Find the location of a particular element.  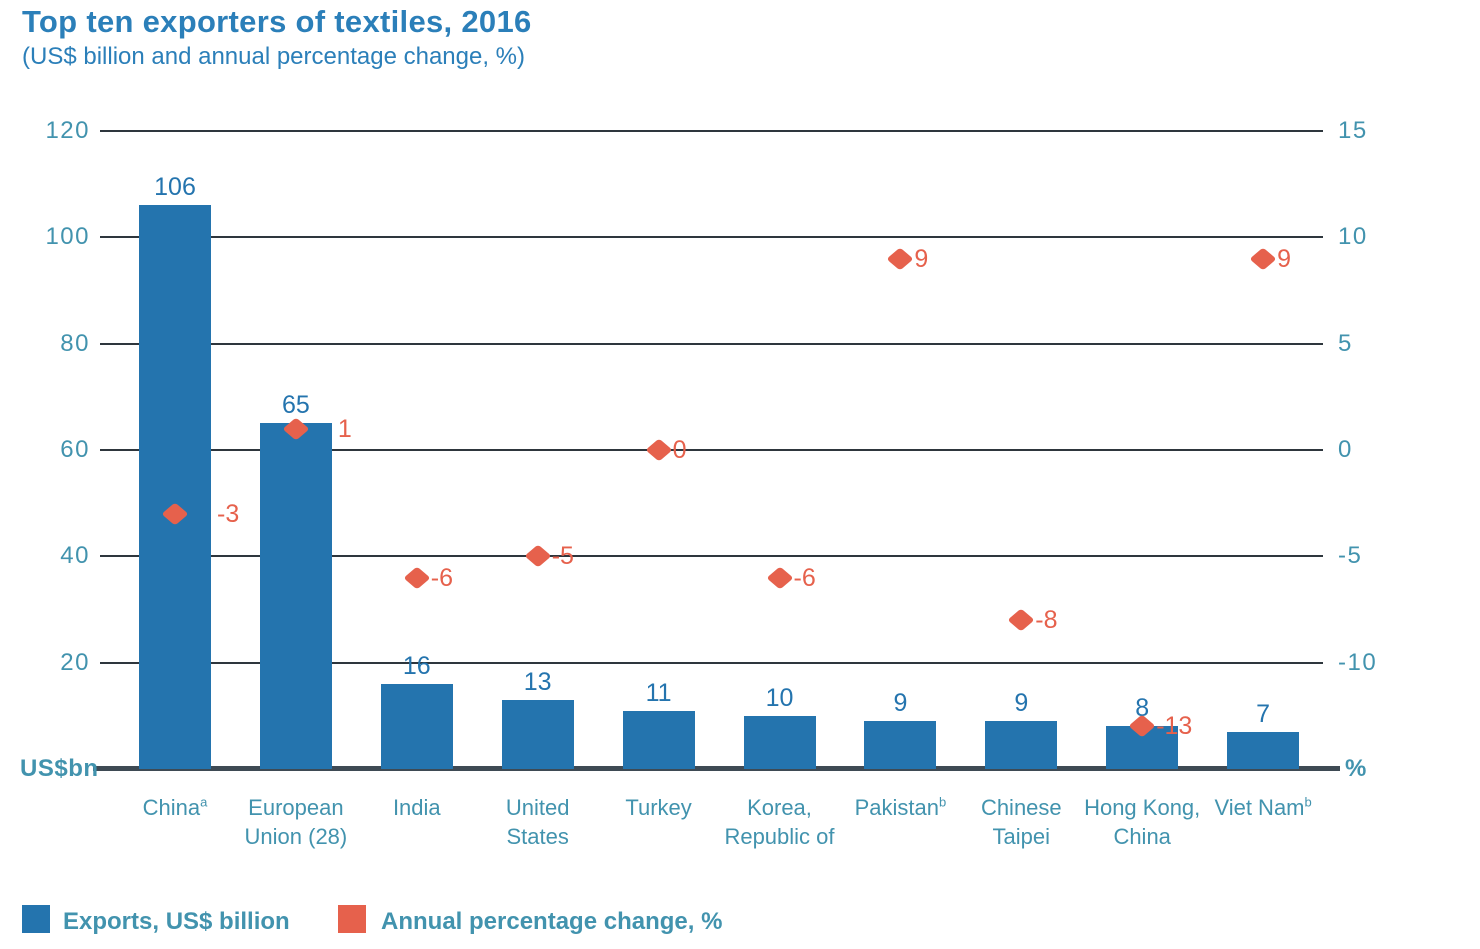

left-axis-unit: US$bn is located at coordinates (59, 768).